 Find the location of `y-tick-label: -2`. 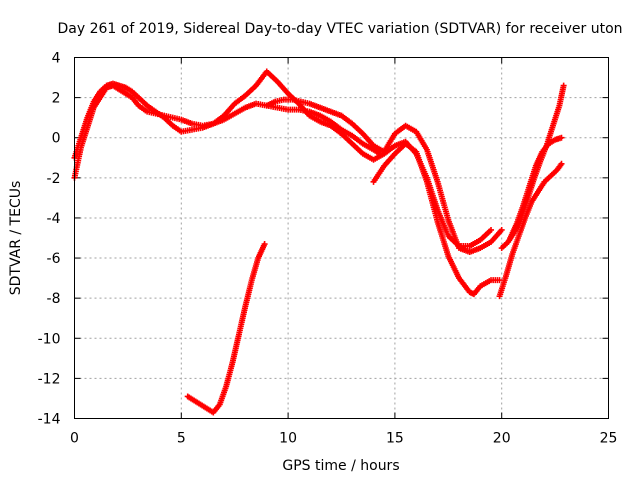

y-tick-label: -2 is located at coordinates (54, 179).